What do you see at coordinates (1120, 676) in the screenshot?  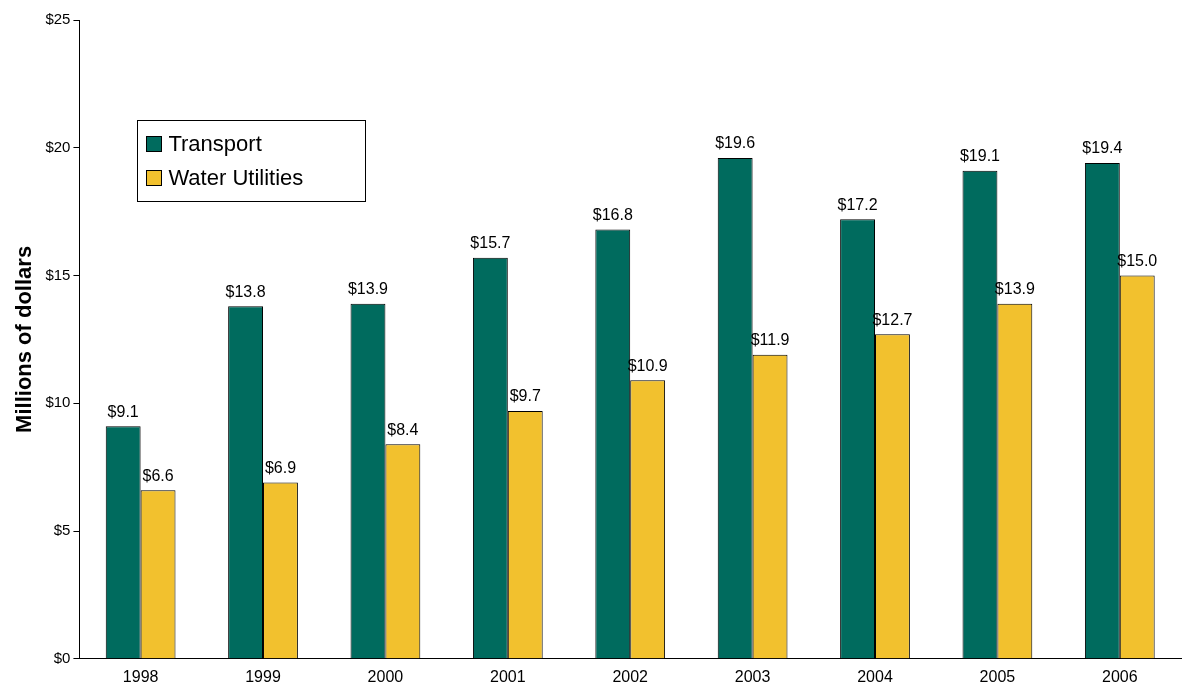 I see `x-tick-label: 2006` at bounding box center [1120, 676].